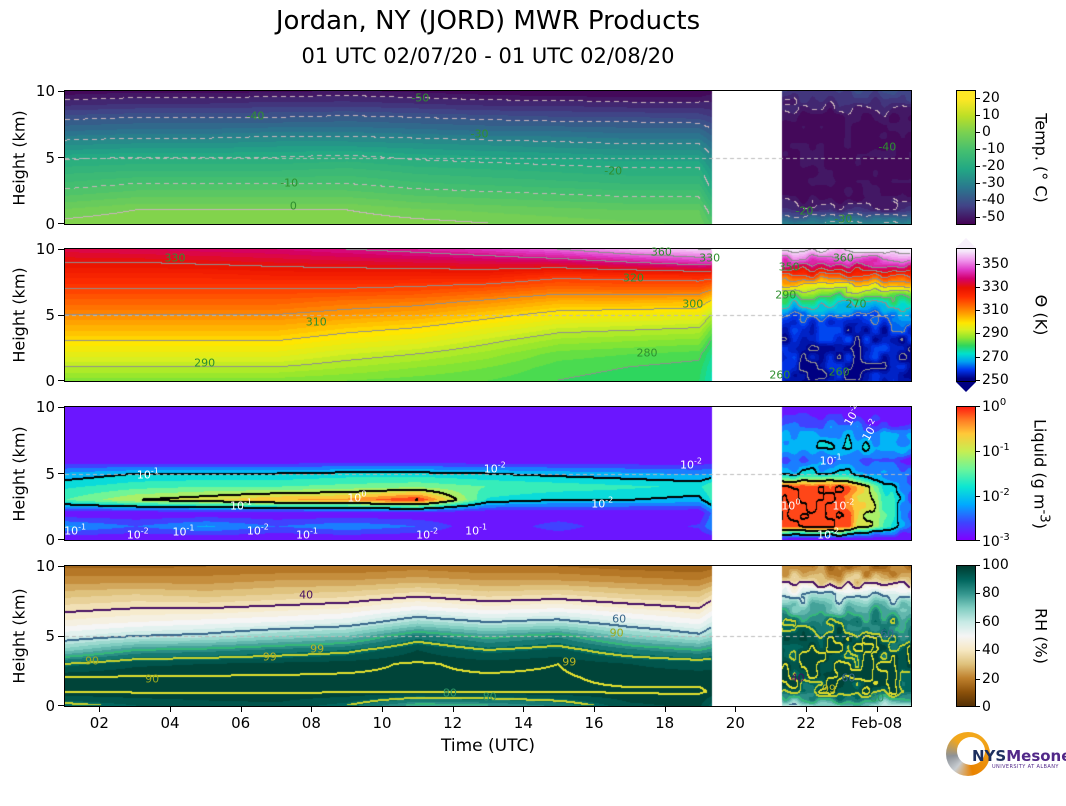 The height and width of the screenshot is (806, 1066). What do you see at coordinates (786, 295) in the screenshot?
I see `contour-label: 290` at bounding box center [786, 295].